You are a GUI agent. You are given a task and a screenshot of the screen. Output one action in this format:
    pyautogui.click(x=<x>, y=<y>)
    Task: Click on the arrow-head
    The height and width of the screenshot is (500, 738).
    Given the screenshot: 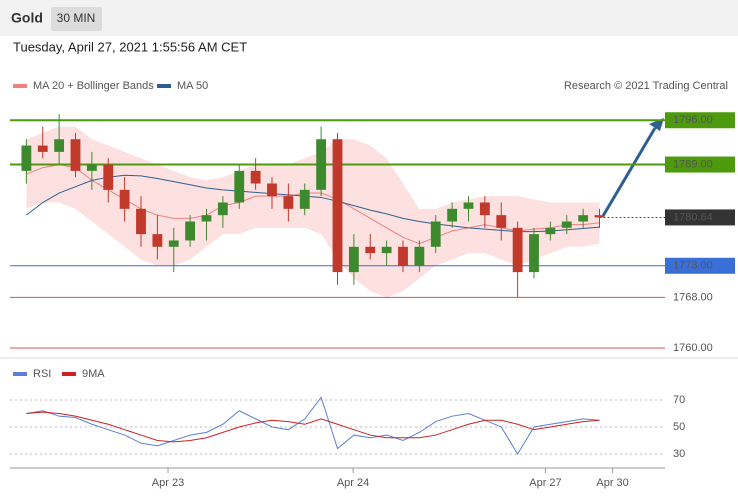 What is the action you would take?
    pyautogui.click(x=656, y=124)
    